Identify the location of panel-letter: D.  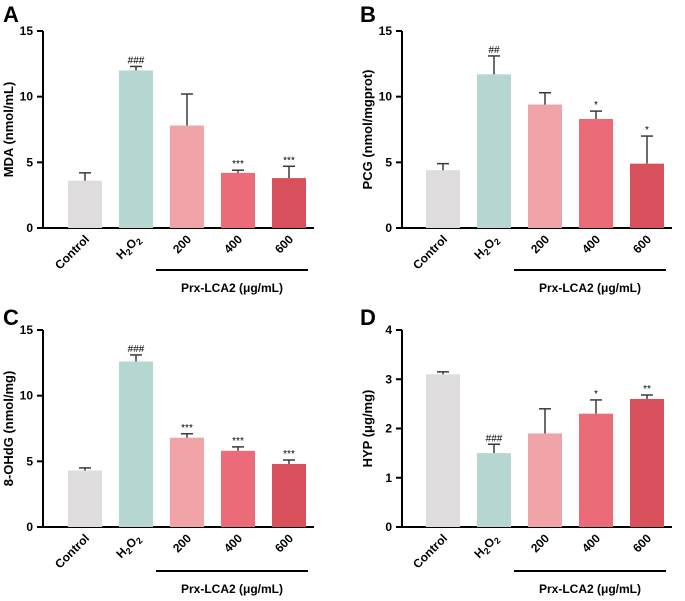
(368, 317).